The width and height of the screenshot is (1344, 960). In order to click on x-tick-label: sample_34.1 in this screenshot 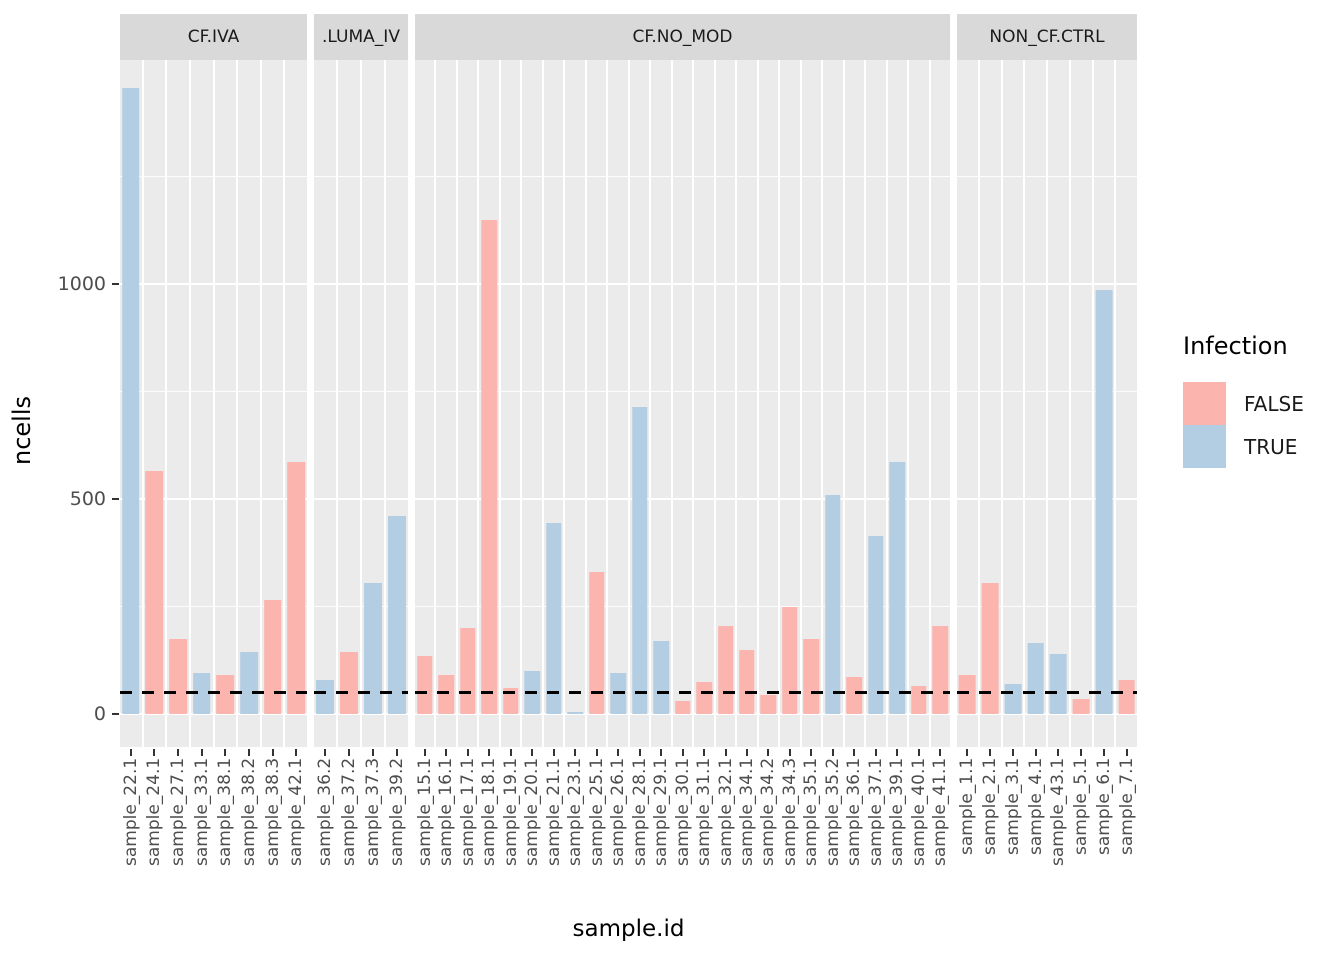, I will do `click(747, 812)`.